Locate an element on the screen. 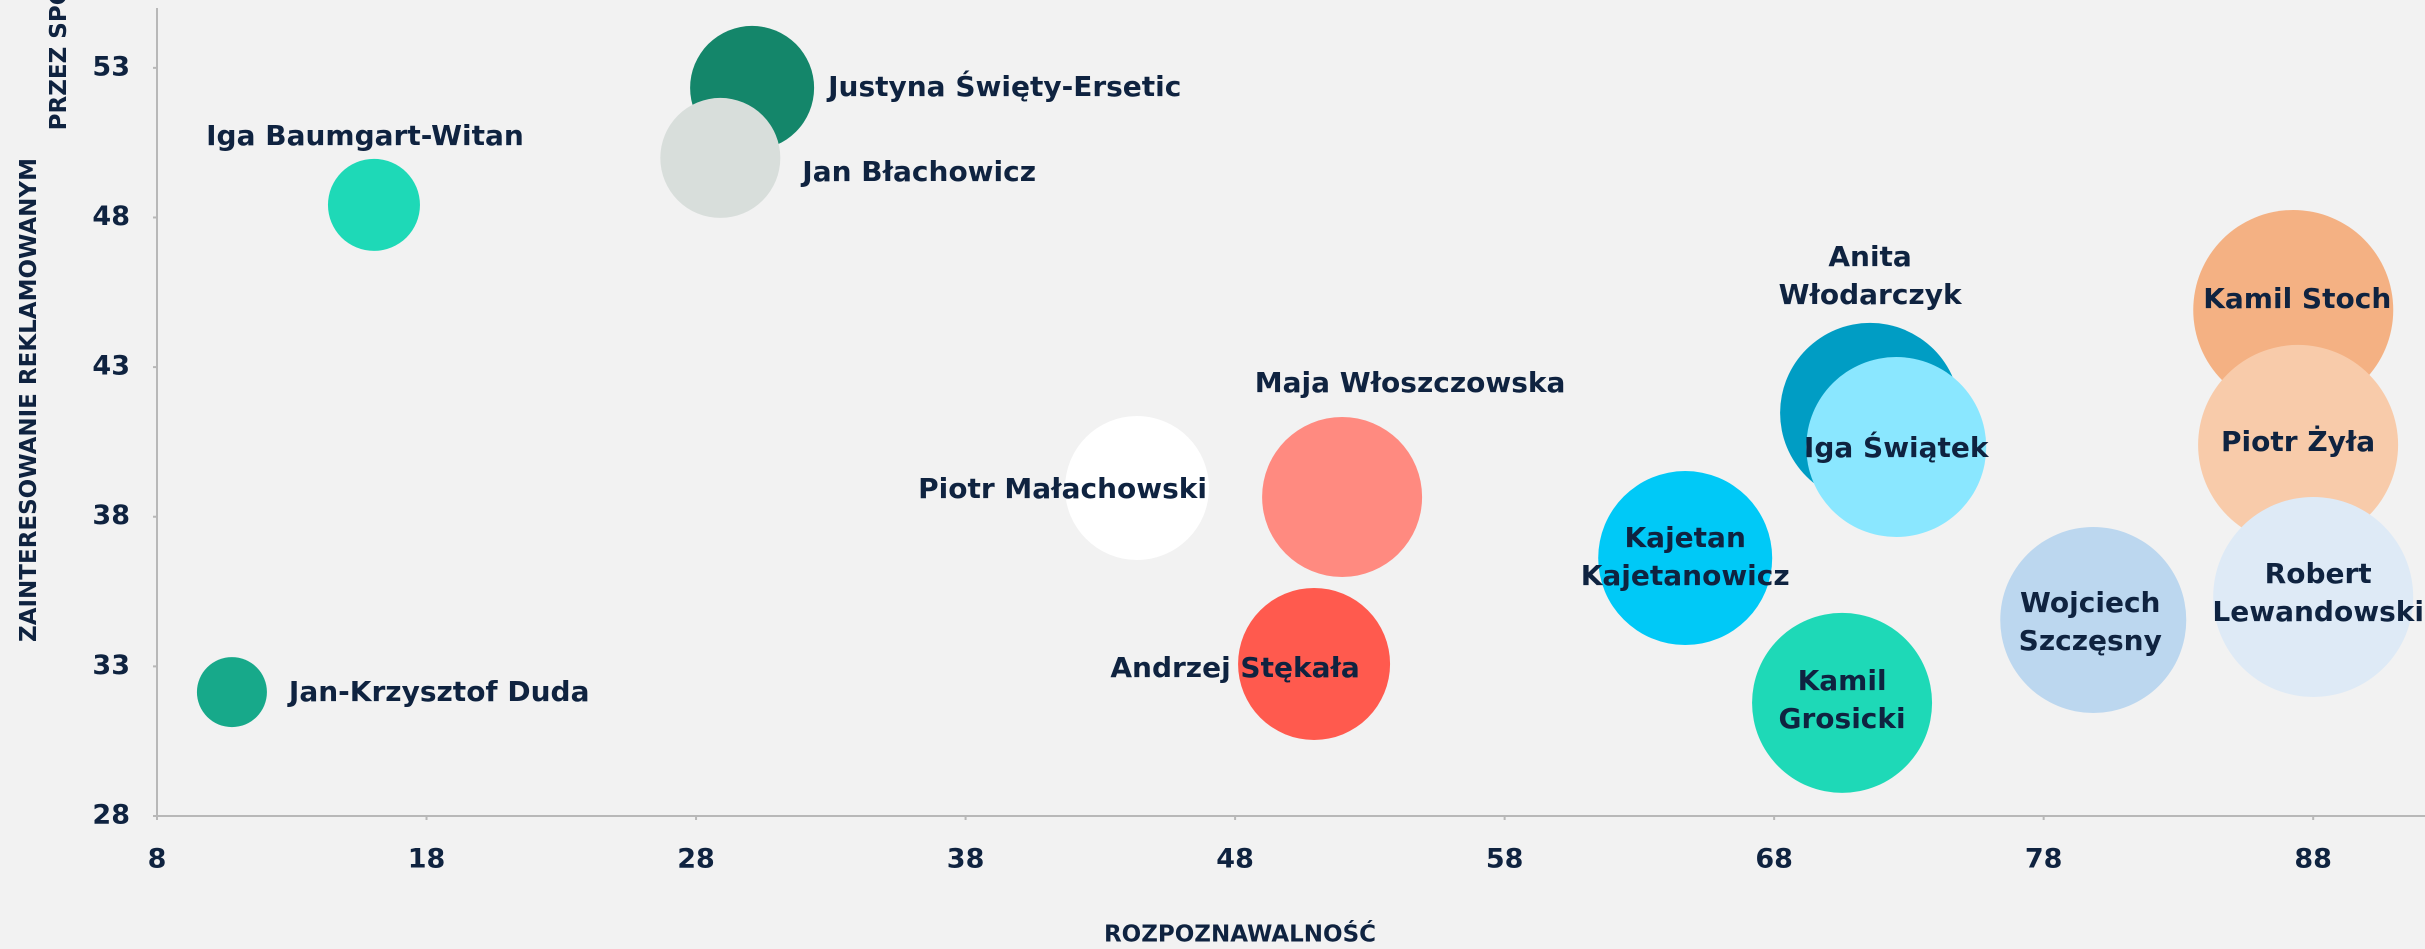 The width and height of the screenshot is (2425, 949). bubble-label: Piotr Małachowski is located at coordinates (1062, 488).